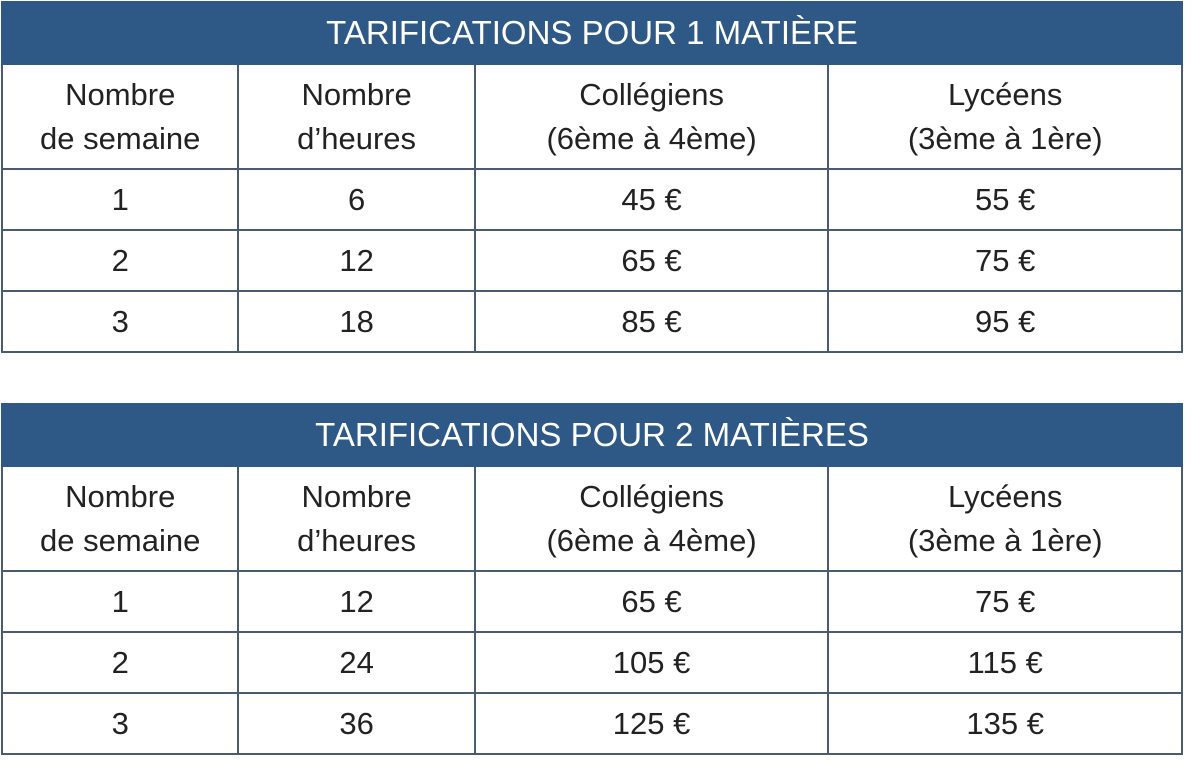  I want to click on table-title-row: TARIFICATIONS POUR 2 MATIÈRES, so click(592, 435).